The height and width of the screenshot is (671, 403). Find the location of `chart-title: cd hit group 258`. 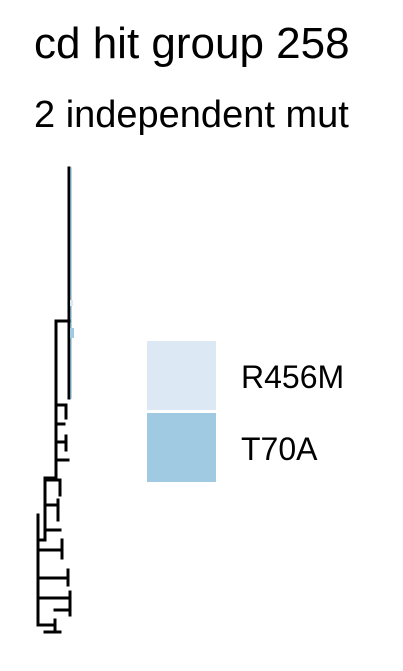

chart-title: cd hit group 258 is located at coordinates (192, 43).